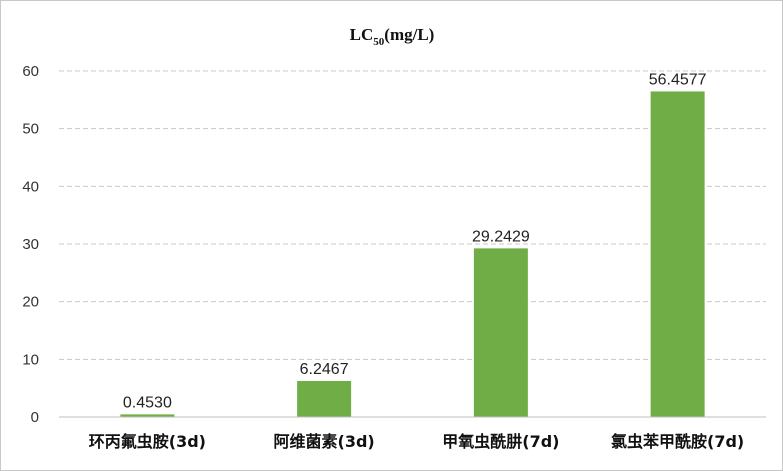 This screenshot has width=783, height=471. I want to click on y-tick-label: 30, so click(30, 244).